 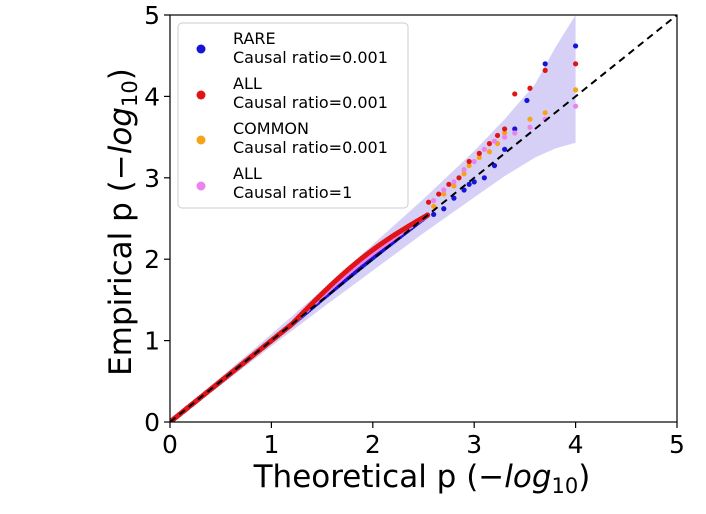 What do you see at coordinates (201, 140) in the screenshot?
I see `legend-marker-common` at bounding box center [201, 140].